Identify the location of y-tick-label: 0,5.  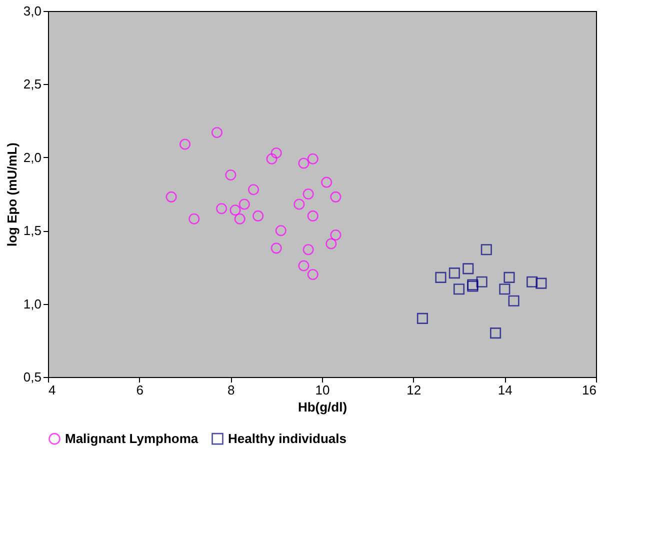
(32, 377).